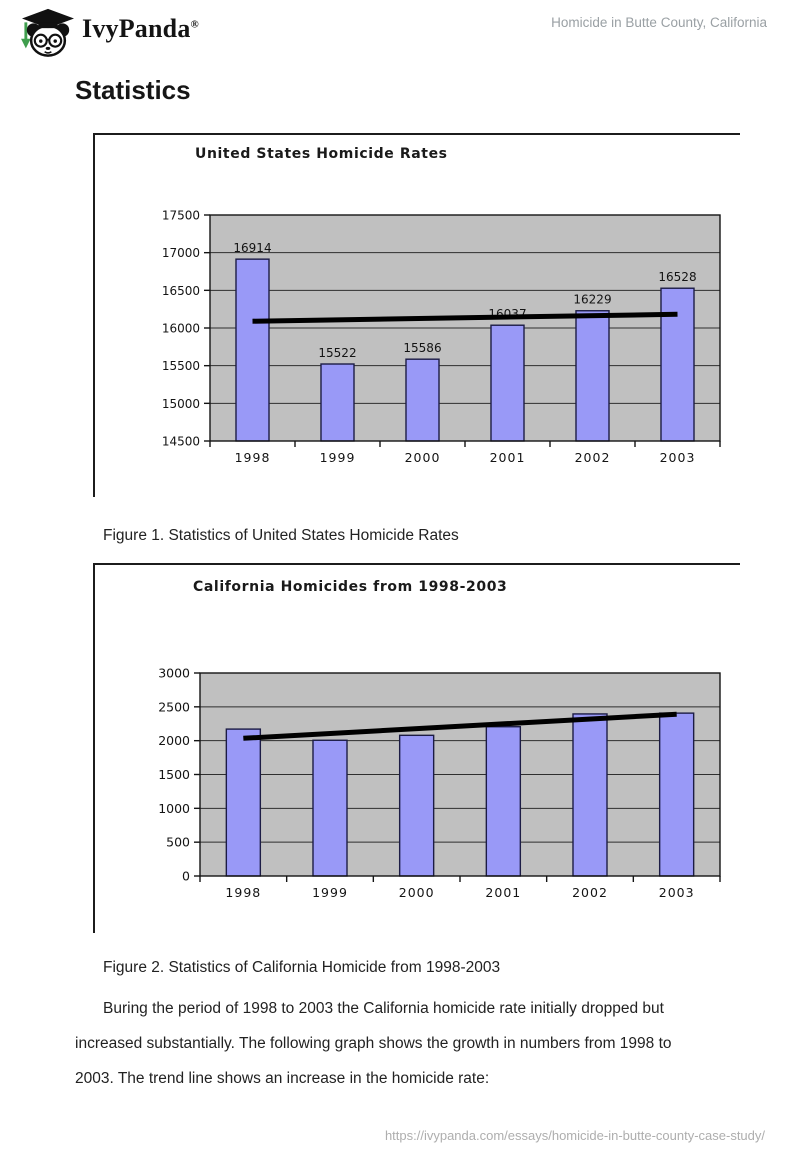  Describe the element at coordinates (133, 90) in the screenshot. I see `section-heading: Statistics` at that location.